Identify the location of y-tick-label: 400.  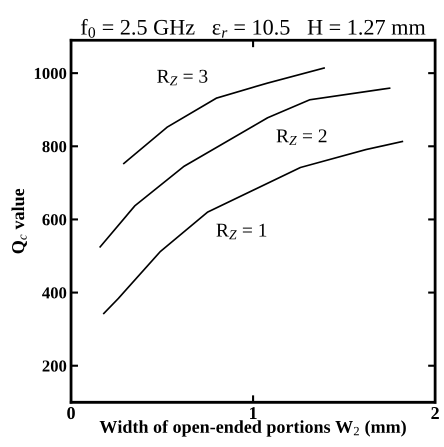
(54, 293).